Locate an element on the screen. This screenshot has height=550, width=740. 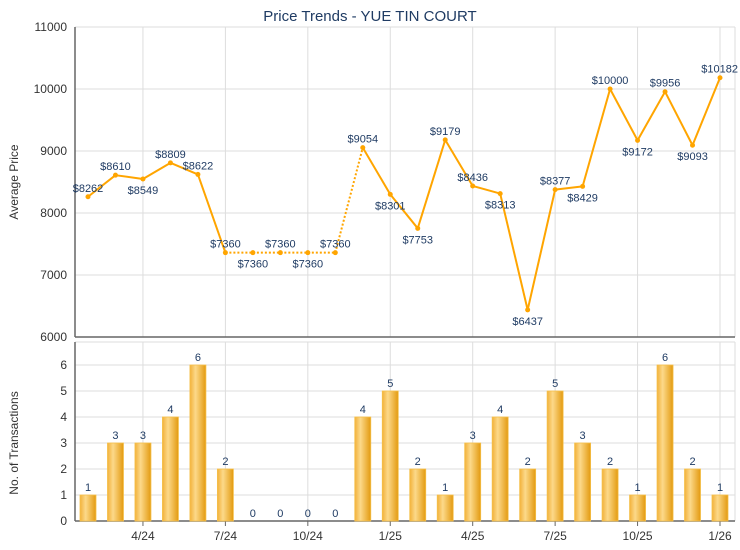
price-data-label: $6437 is located at coordinates (527, 322).